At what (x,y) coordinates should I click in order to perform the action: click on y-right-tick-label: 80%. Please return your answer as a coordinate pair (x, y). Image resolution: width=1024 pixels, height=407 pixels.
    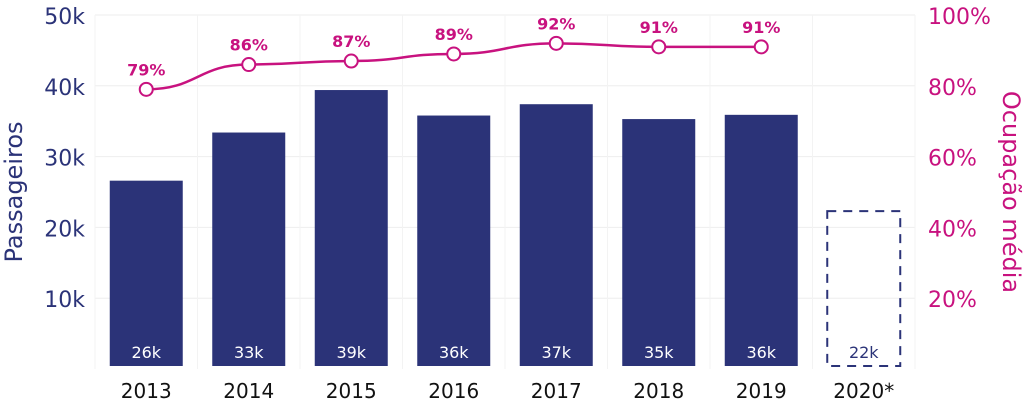
    Looking at the image, I should click on (952, 88).